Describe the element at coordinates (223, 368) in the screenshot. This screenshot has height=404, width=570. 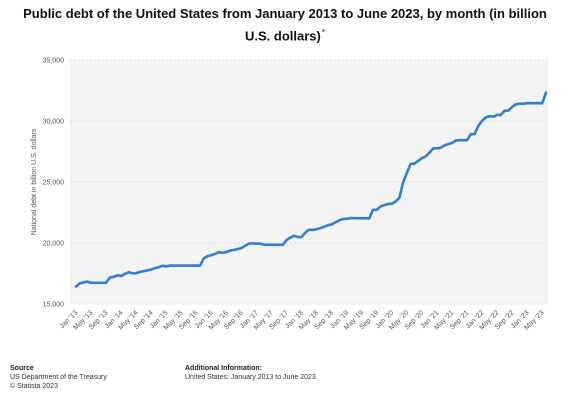
I see `additional-info-heading: Additional Information:` at that location.